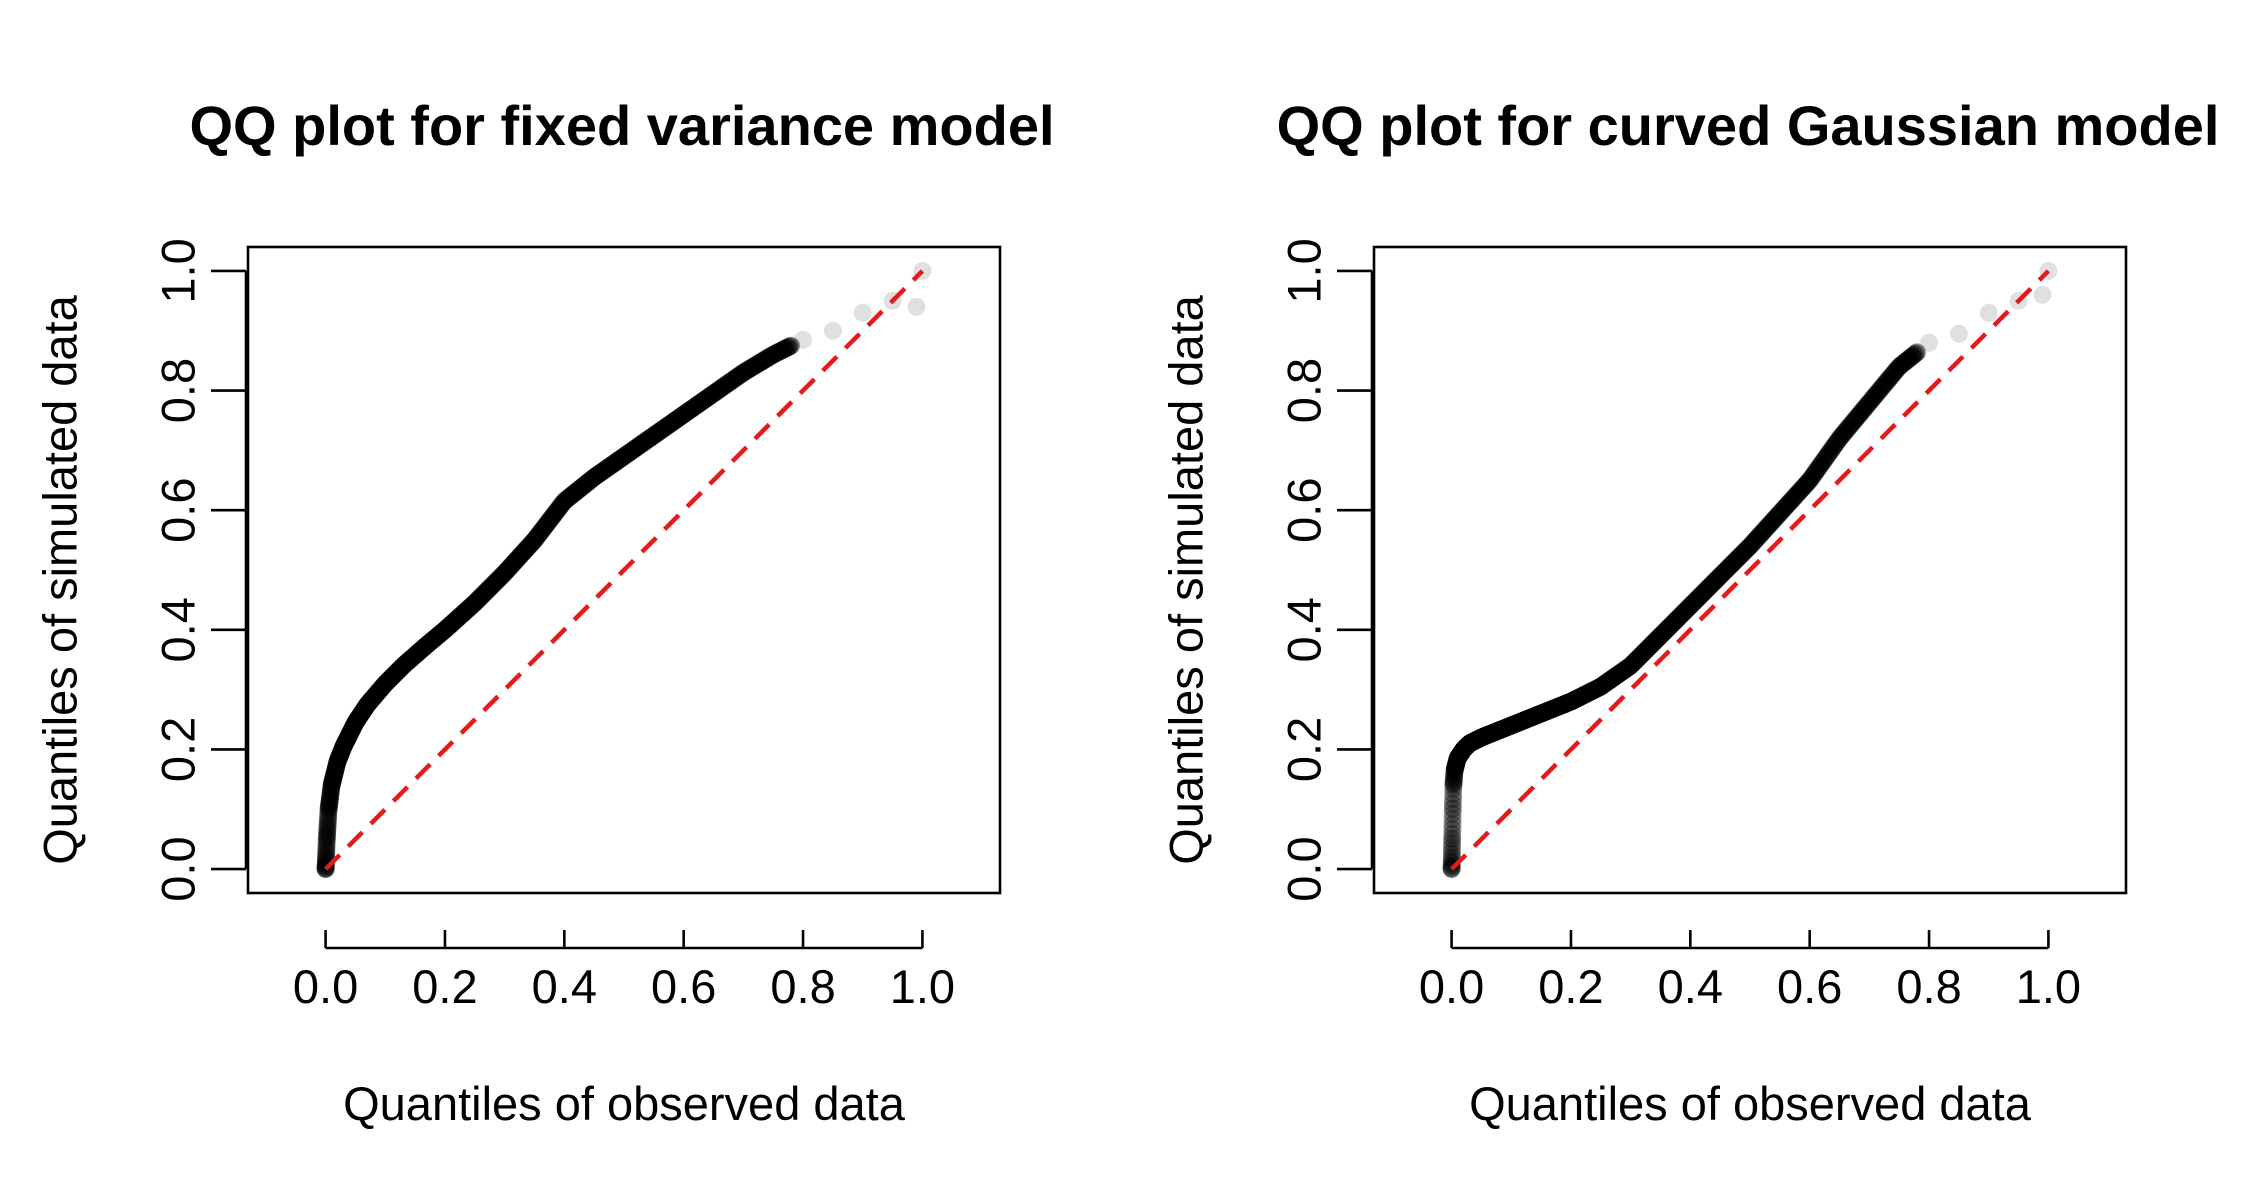  Describe the element at coordinates (178, 510) in the screenshot. I see `y-tick-label: 0.6` at that location.